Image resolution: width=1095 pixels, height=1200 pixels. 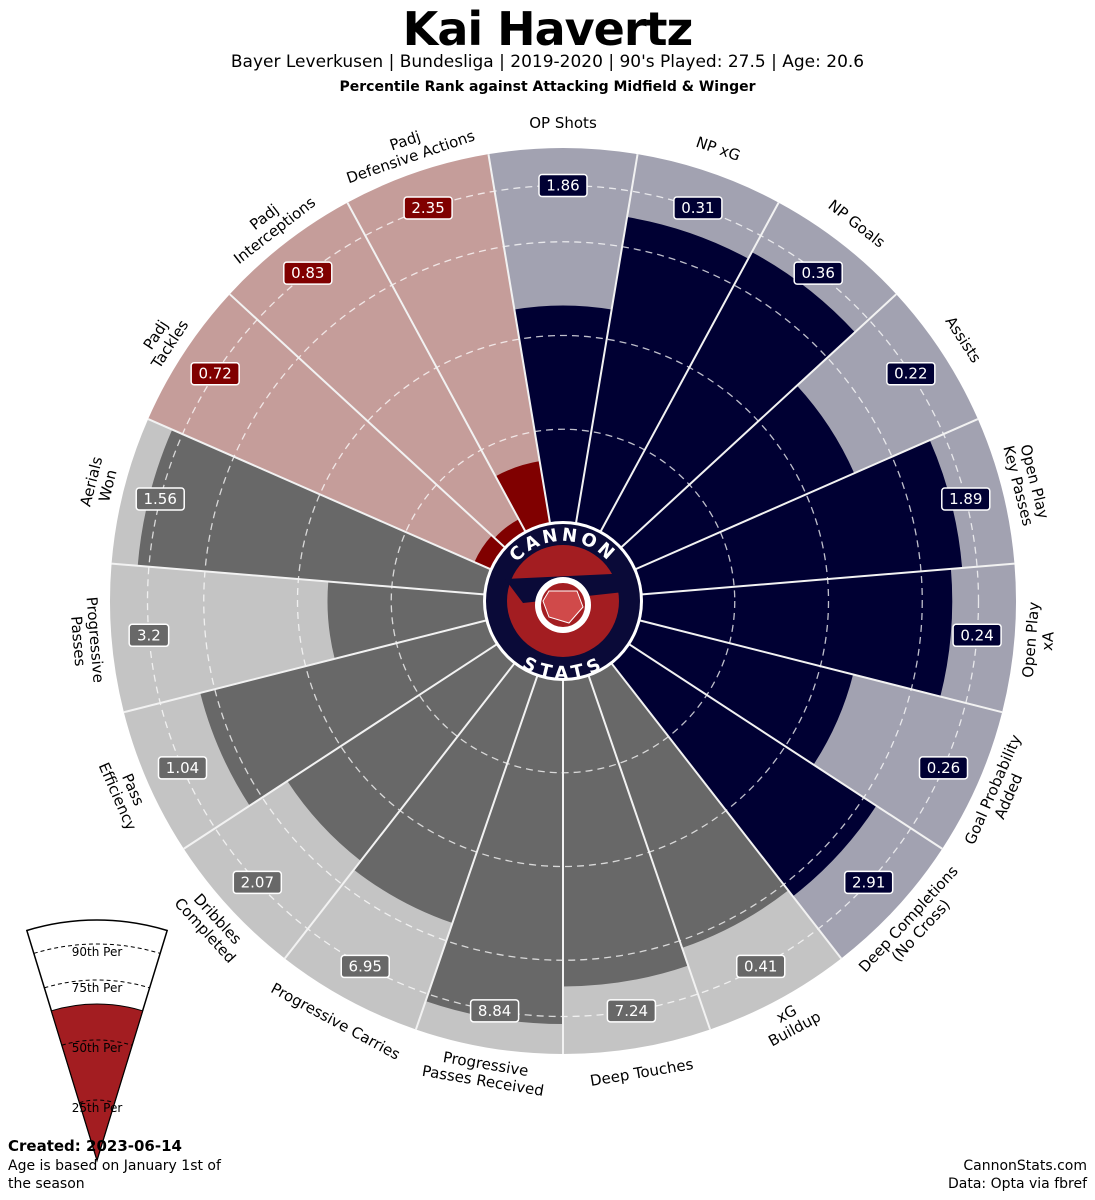 I want to click on value-label: 1.56, so click(x=160, y=499).